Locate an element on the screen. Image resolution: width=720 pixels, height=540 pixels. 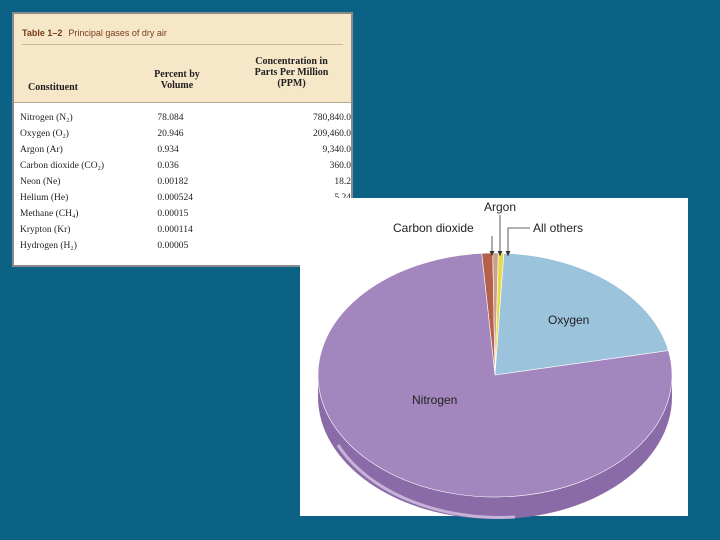
slice-label: Carbon dioxide is located at coordinates (433, 228).